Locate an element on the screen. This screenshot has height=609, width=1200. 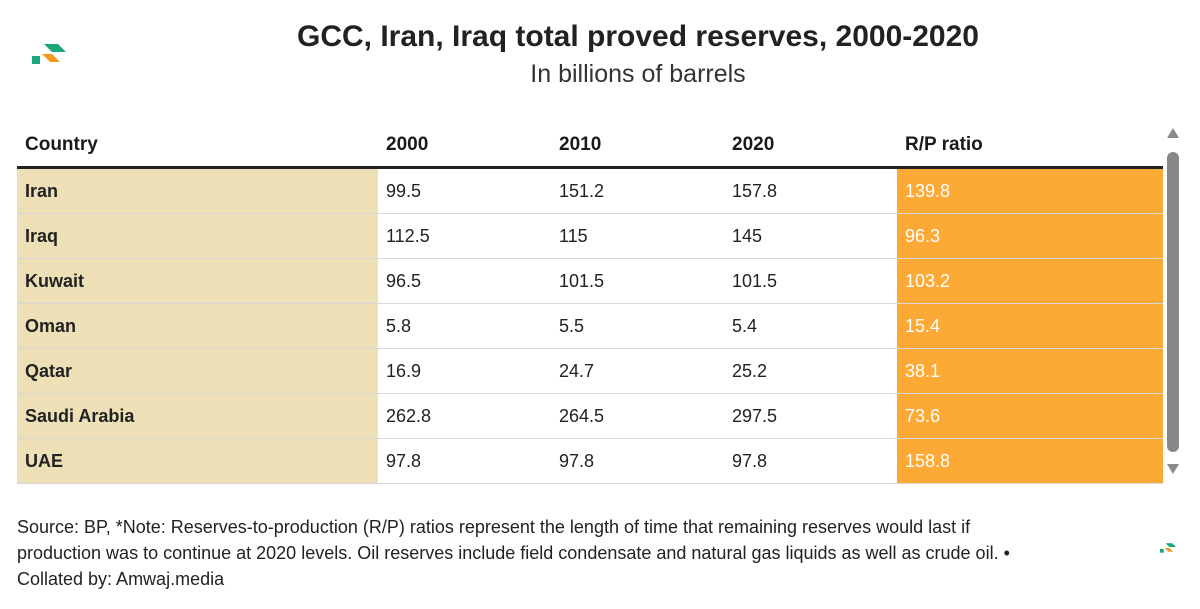
column-header-2000: 2000 is located at coordinates (464, 146).